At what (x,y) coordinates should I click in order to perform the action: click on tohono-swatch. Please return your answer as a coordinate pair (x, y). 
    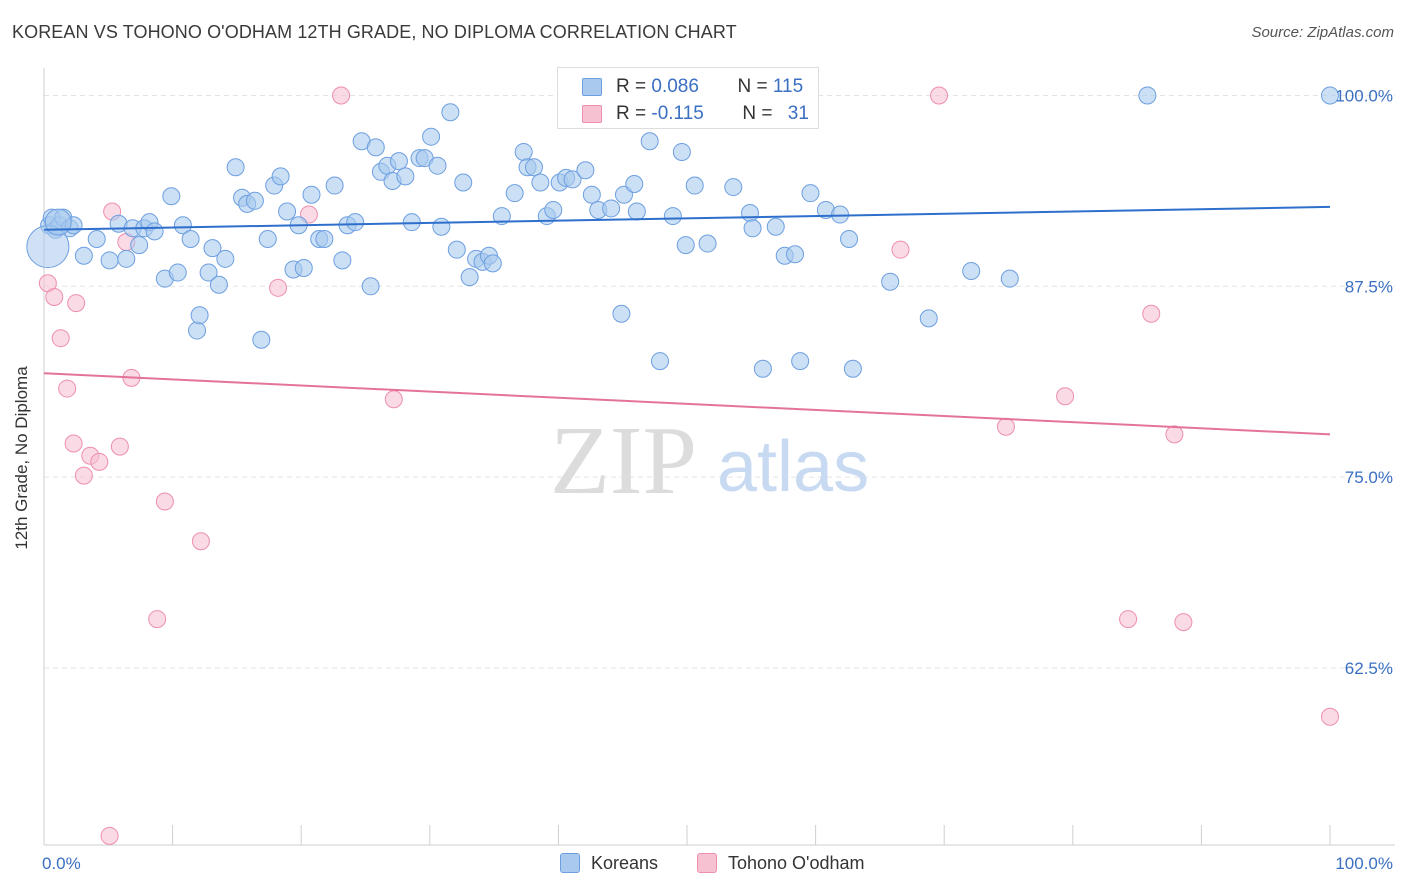
    Looking at the image, I should click on (592, 114).